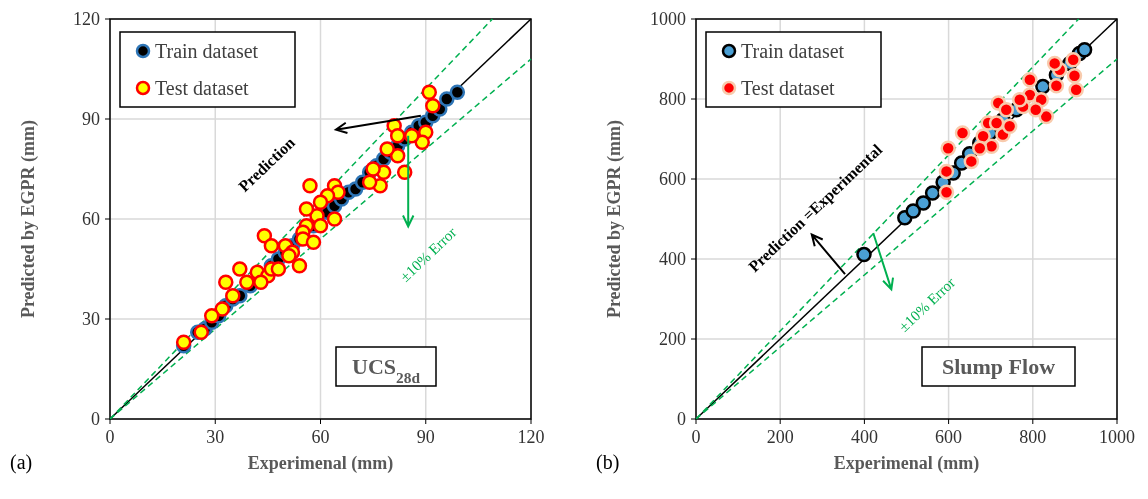 Image resolution: width=1148 pixels, height=499 pixels. What do you see at coordinates (608, 462) in the screenshot?
I see `text: (b)` at bounding box center [608, 462].